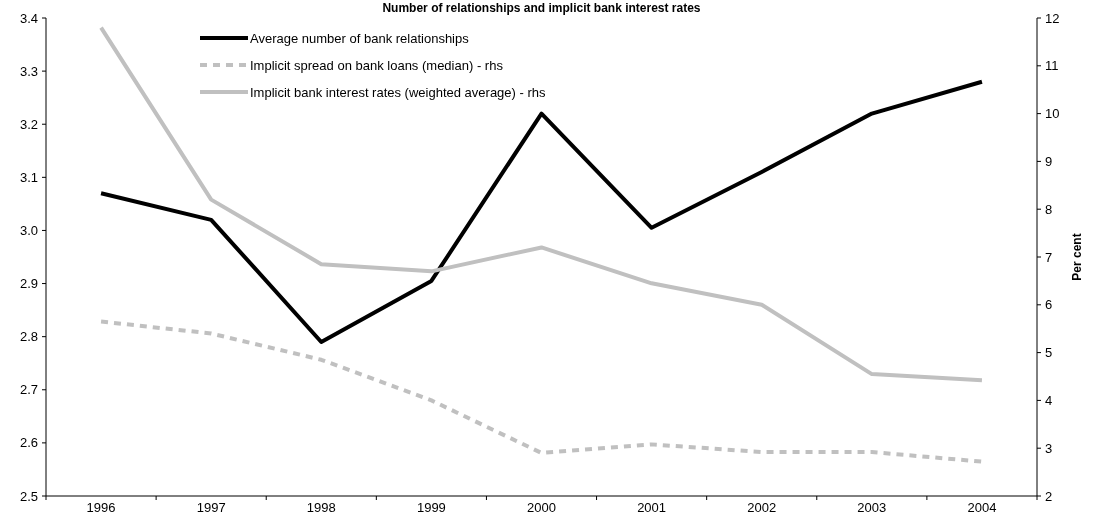  I want to click on legend-label: Average number of bank relationships, so click(360, 38).